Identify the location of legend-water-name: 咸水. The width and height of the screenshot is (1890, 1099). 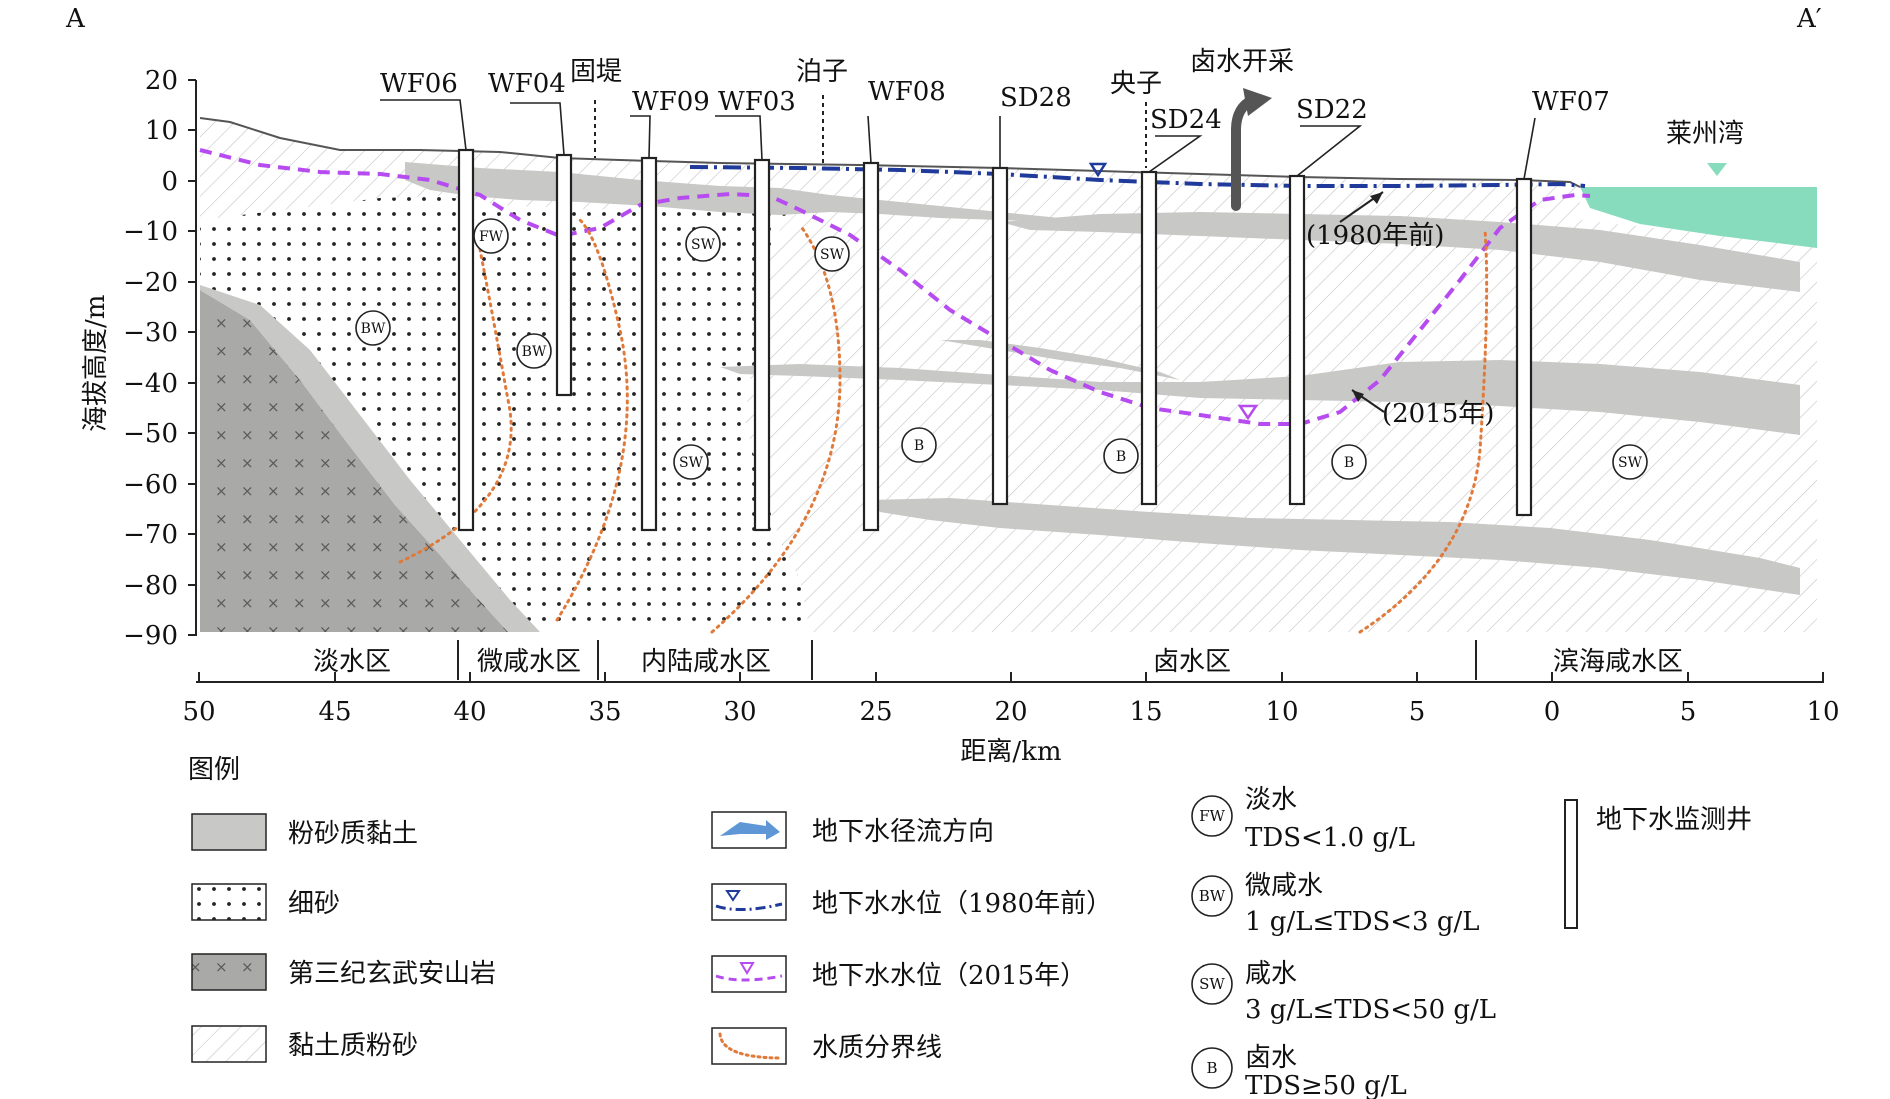
(1271, 974).